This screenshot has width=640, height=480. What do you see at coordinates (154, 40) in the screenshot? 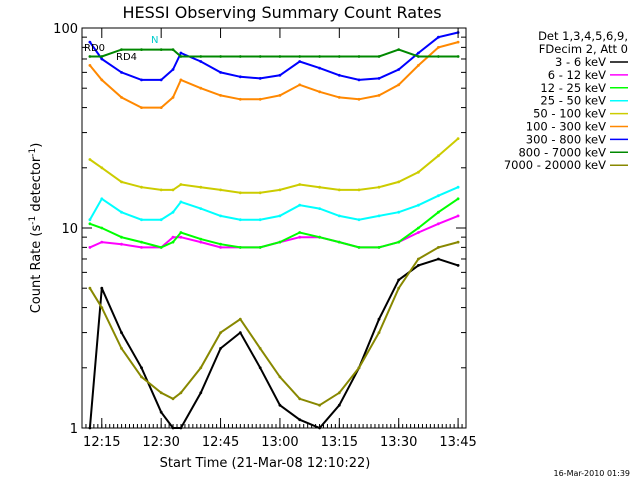
I see `annotation-n: N` at bounding box center [154, 40].